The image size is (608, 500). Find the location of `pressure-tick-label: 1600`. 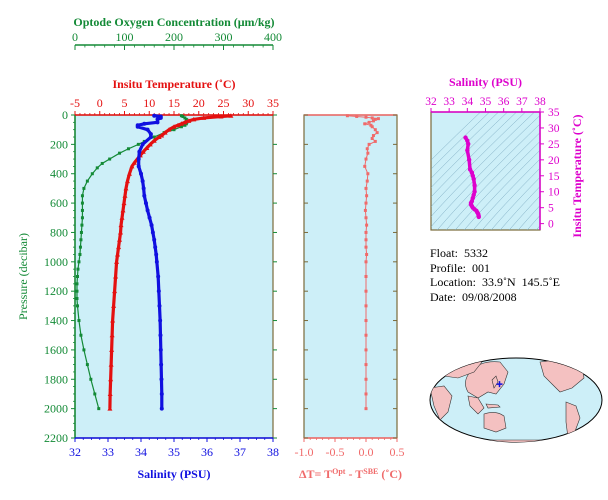

pressure-tick-label: 1600 is located at coordinates (56, 350).